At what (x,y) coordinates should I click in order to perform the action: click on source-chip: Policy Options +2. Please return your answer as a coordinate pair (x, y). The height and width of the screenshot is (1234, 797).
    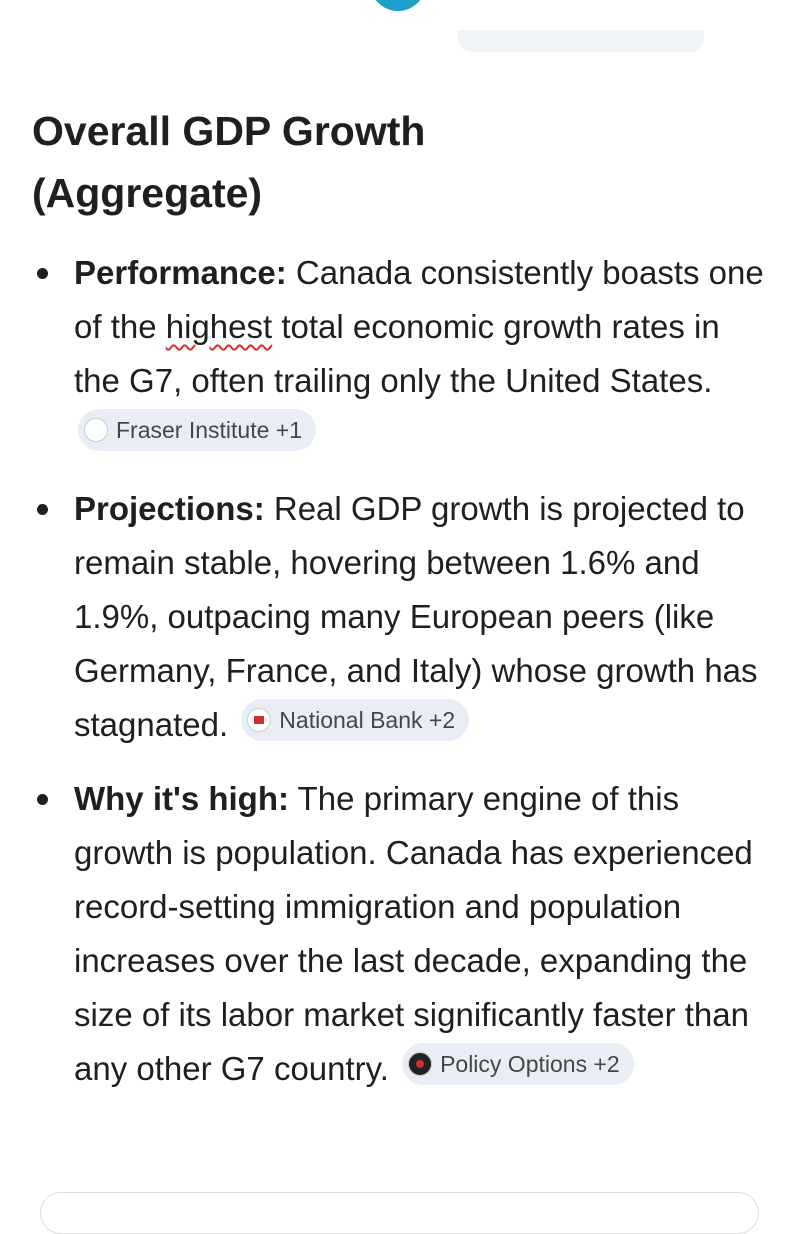
    Looking at the image, I should click on (518, 1064).